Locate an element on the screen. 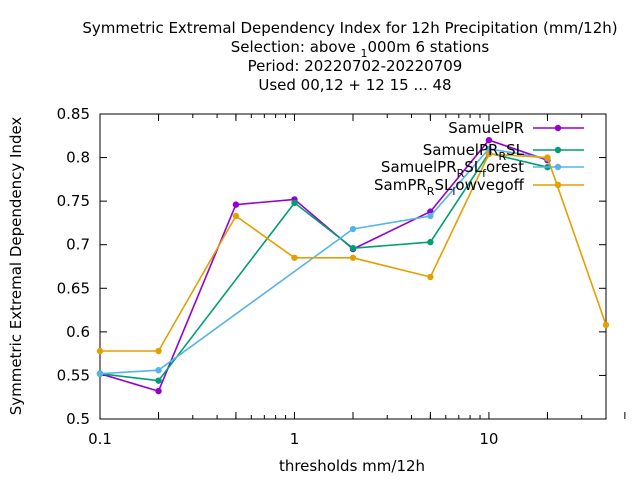 The height and width of the screenshot is (480, 640). x-axis-label: thresholds mm/12h is located at coordinates (352, 466).